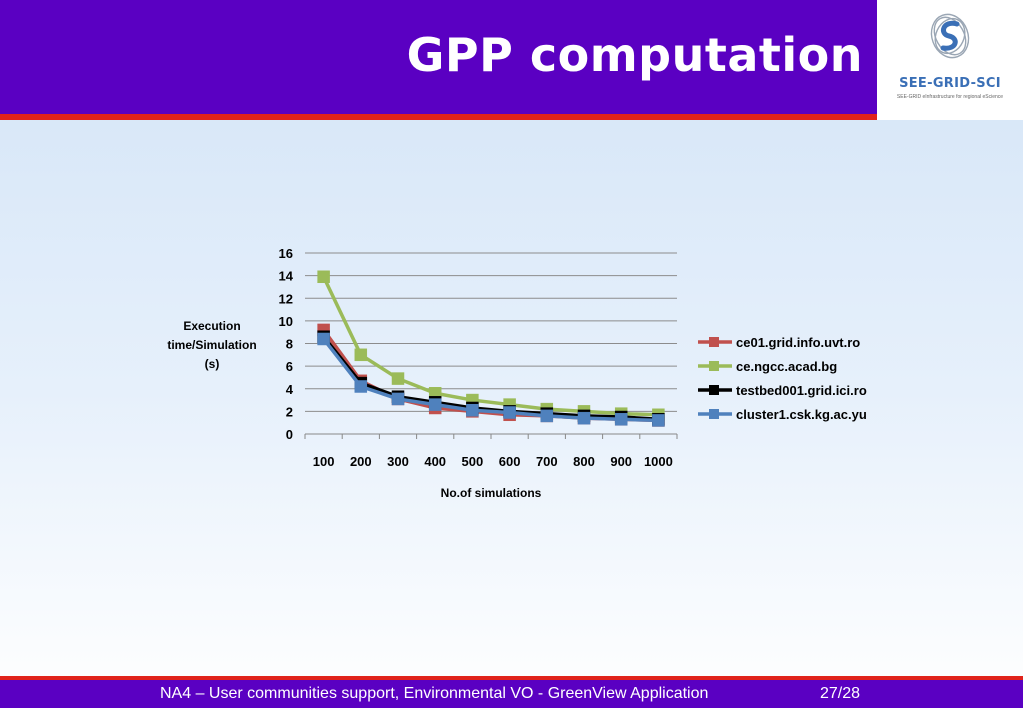 The height and width of the screenshot is (708, 1023). Describe the element at coordinates (801, 390) in the screenshot. I see `legend-label: testbed001.grid.ici.ro` at that location.